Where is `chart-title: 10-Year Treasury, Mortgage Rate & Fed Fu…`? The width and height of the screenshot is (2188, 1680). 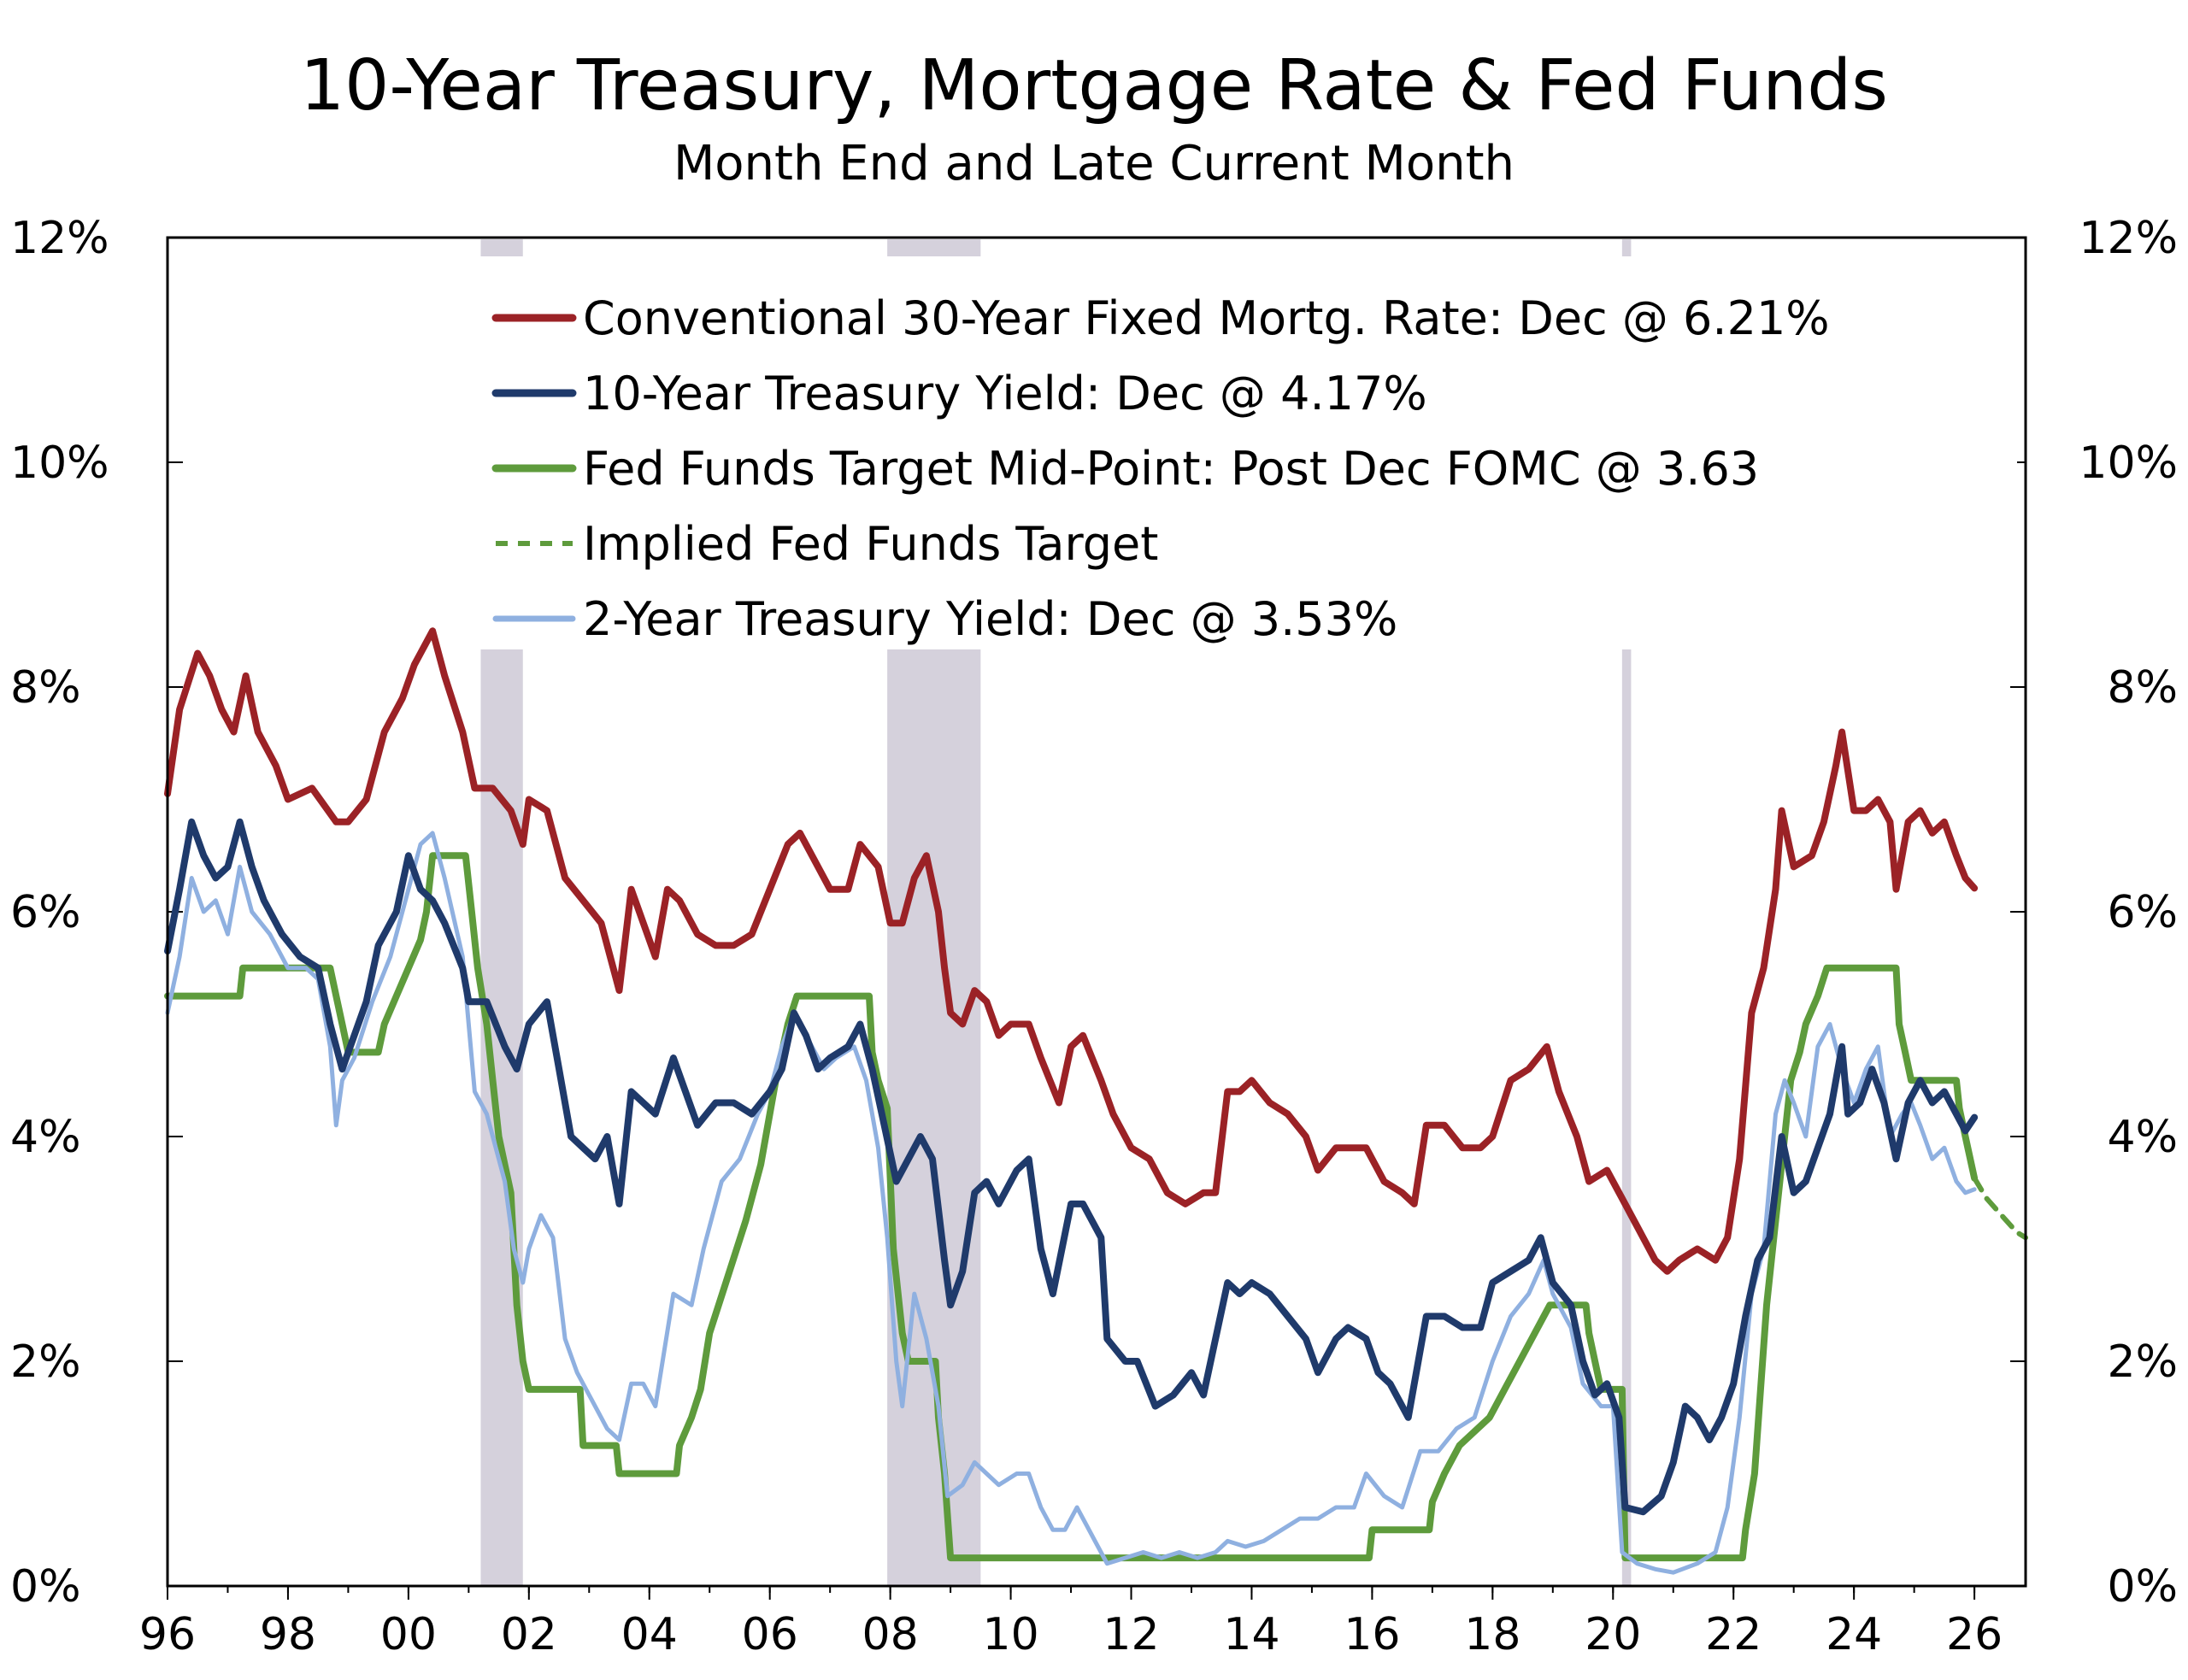
chart-title: 10-Year Treasury, Mortgage Rate & Fed Fu… is located at coordinates (1094, 85).